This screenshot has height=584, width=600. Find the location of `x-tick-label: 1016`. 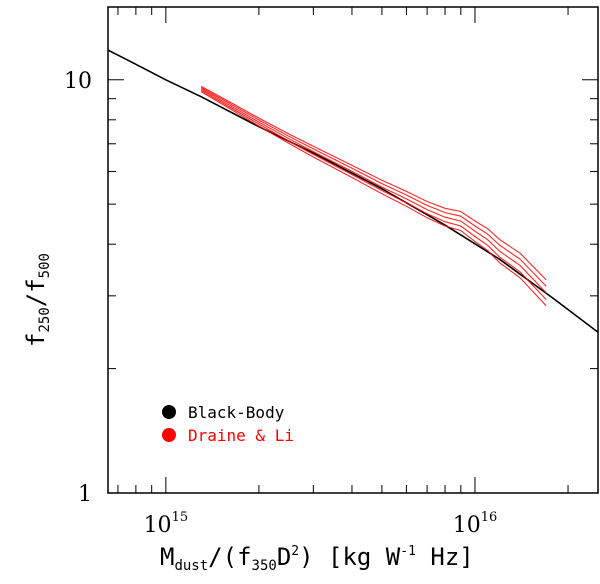

x-tick-label: 1016 is located at coordinates (475, 524).